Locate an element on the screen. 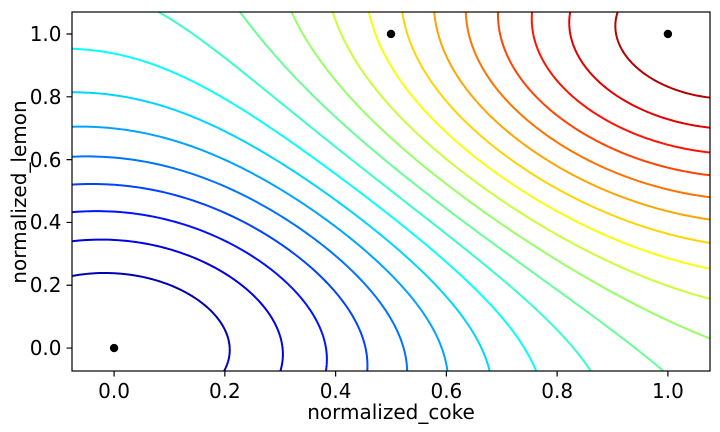 This screenshot has height=432, width=720. x-tick-label: 0.8 is located at coordinates (557, 390).